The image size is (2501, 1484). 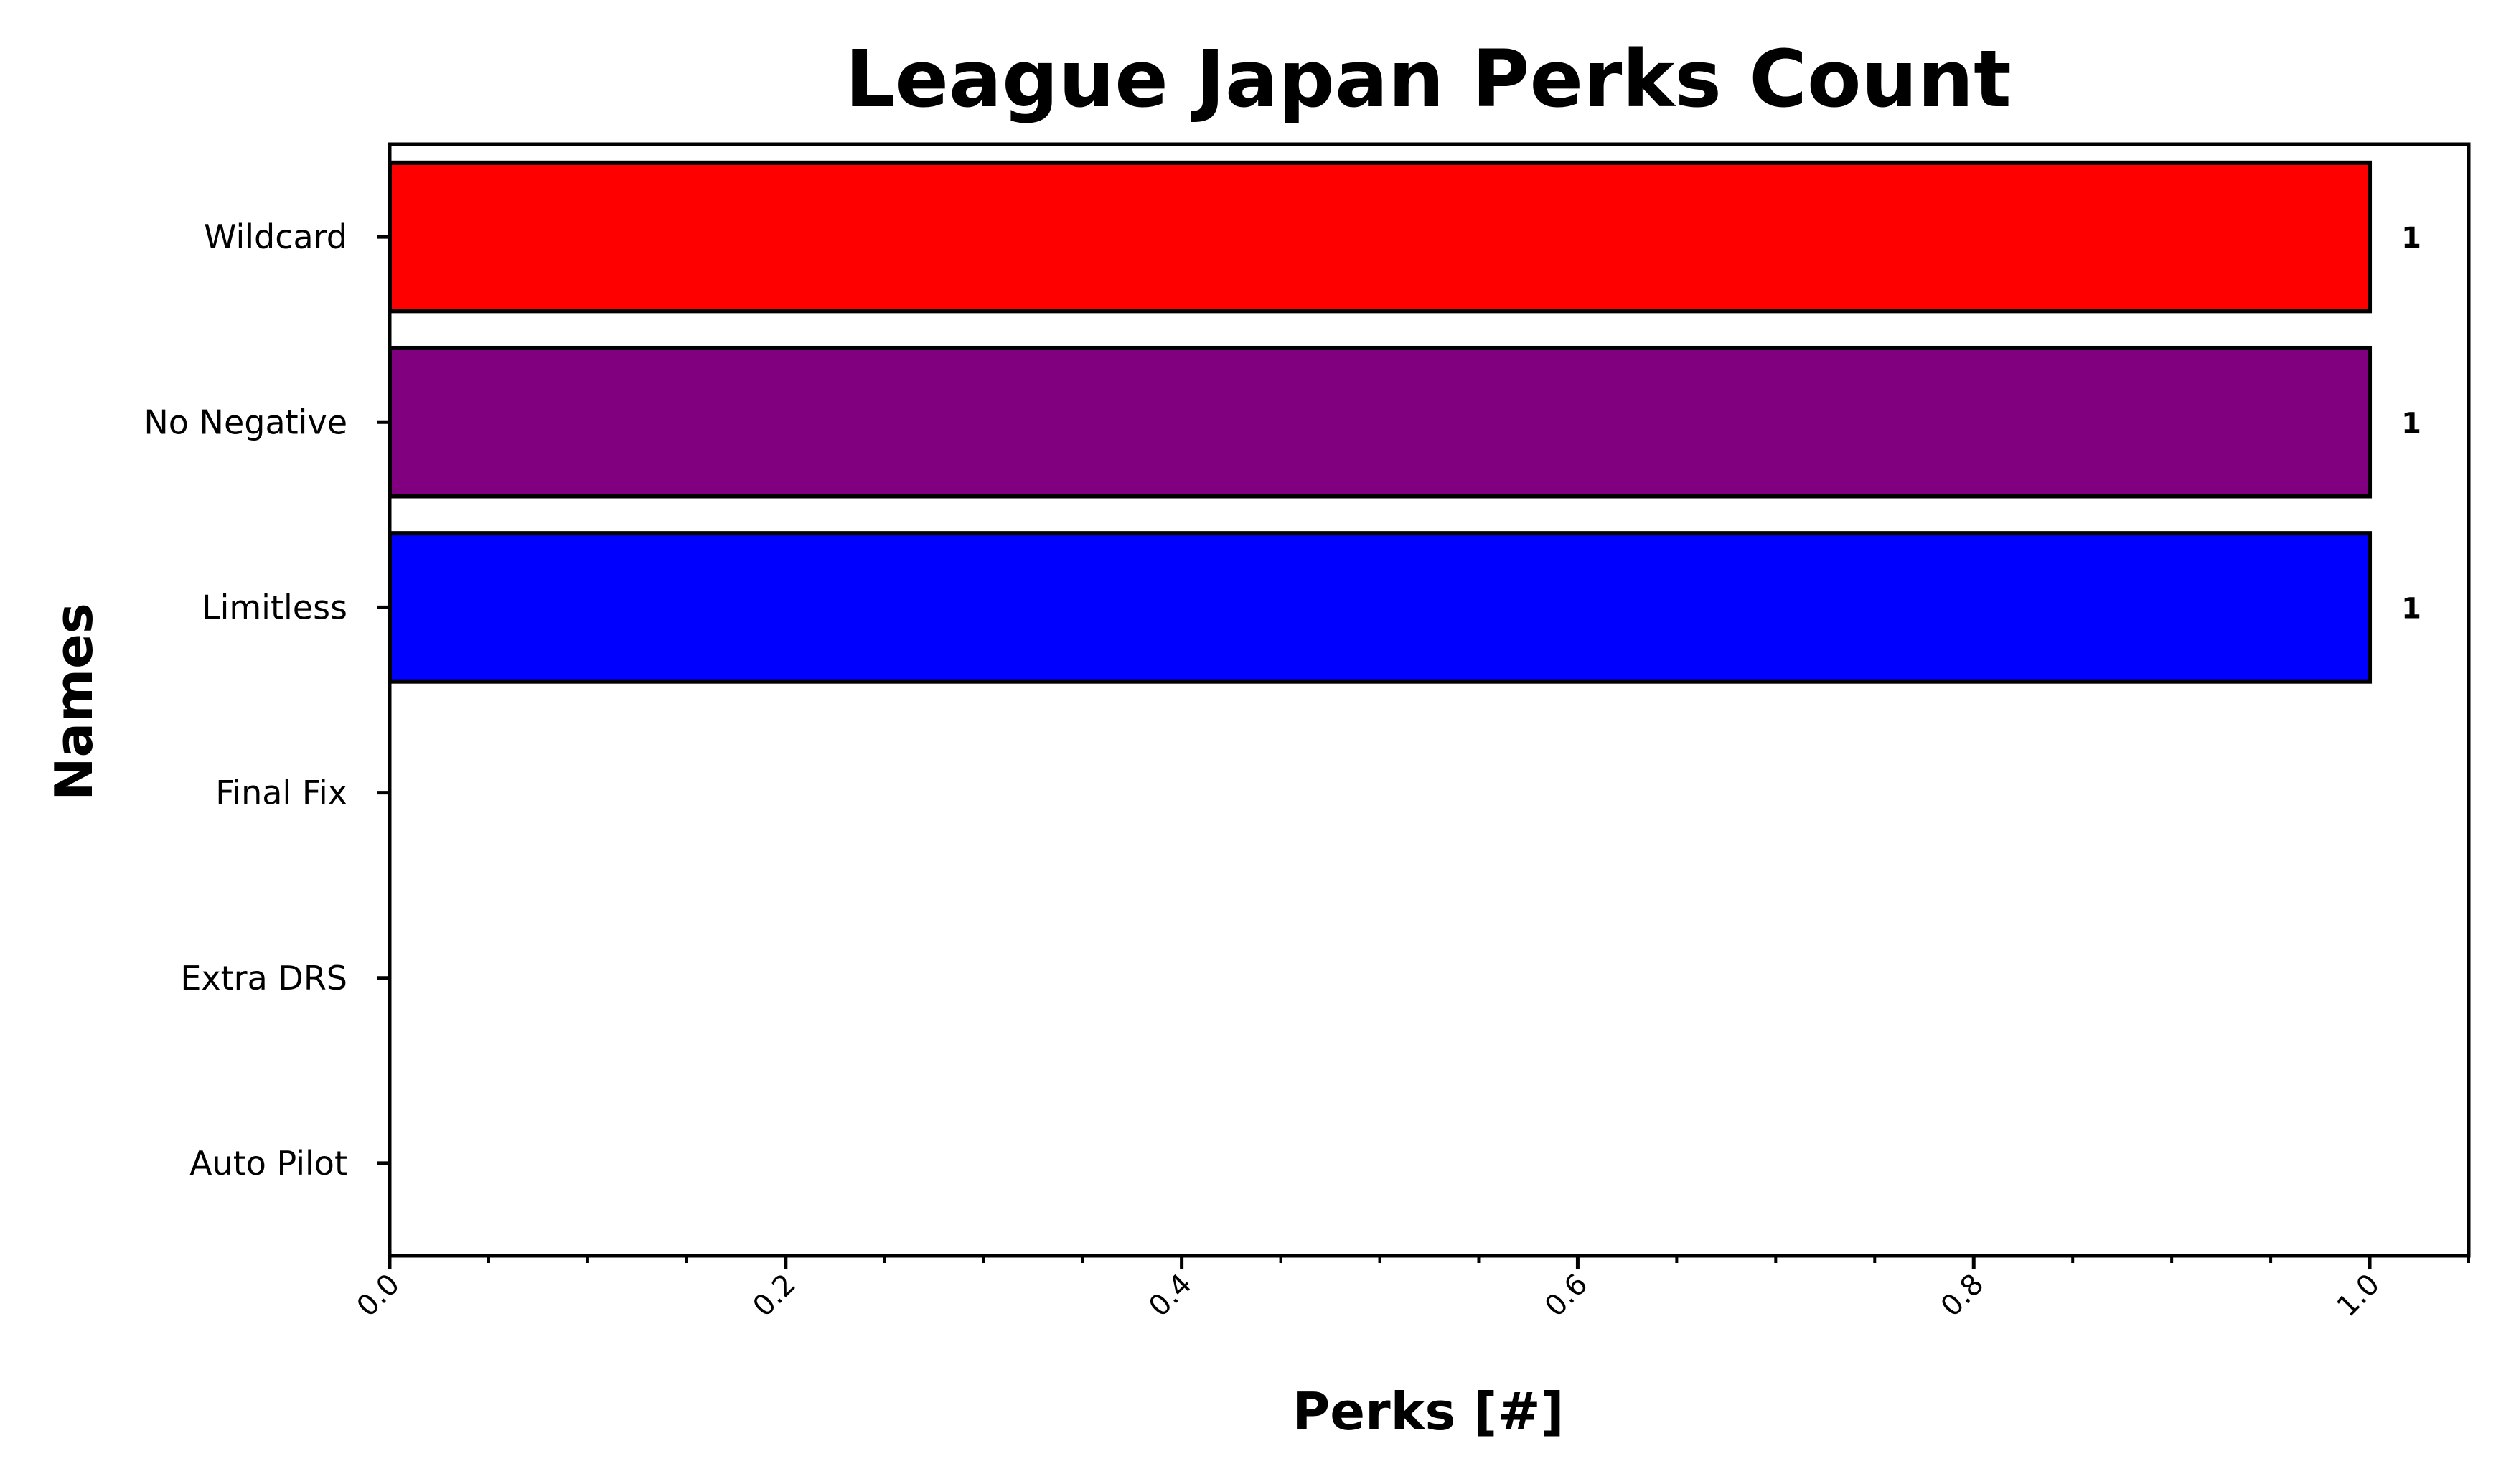 What do you see at coordinates (1428, 79) in the screenshot?
I see `chart-title: League Japan Perks Count` at bounding box center [1428, 79].